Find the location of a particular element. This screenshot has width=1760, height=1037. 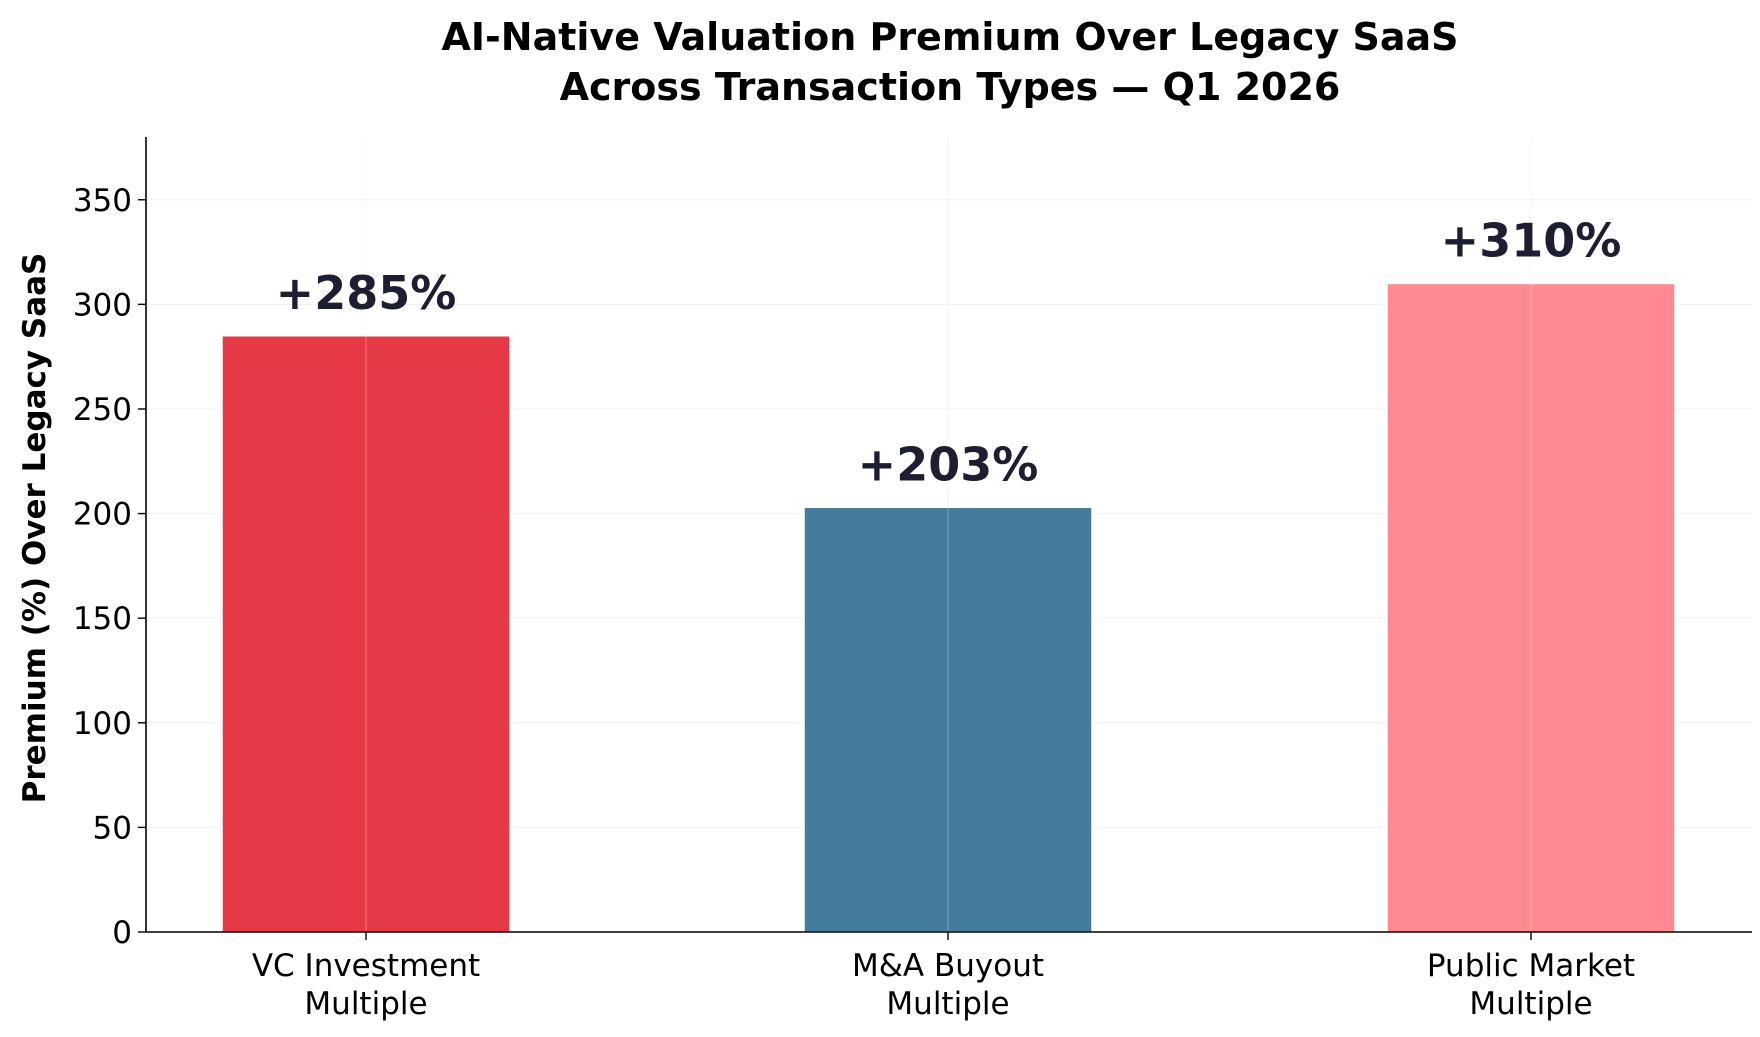

bar-data-label: +310% is located at coordinates (1531, 240).